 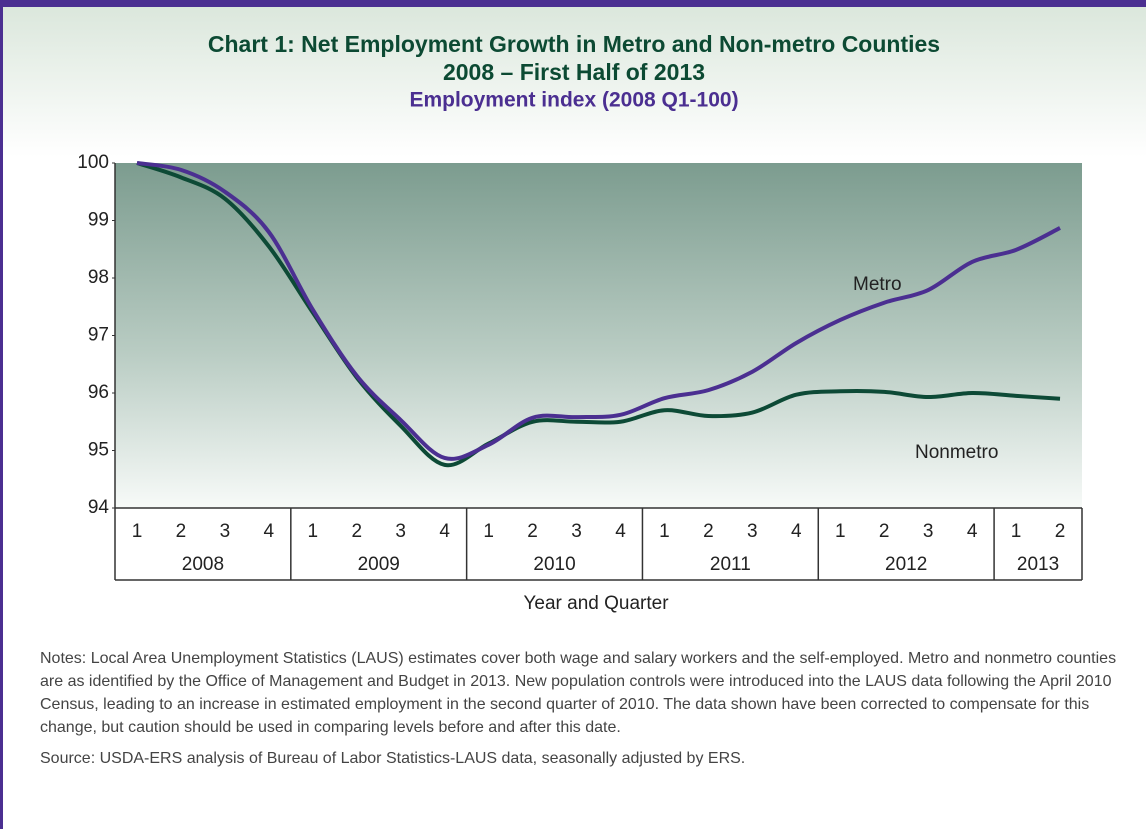 What do you see at coordinates (98, 335) in the screenshot?
I see `y-tick-label: 97` at bounding box center [98, 335].